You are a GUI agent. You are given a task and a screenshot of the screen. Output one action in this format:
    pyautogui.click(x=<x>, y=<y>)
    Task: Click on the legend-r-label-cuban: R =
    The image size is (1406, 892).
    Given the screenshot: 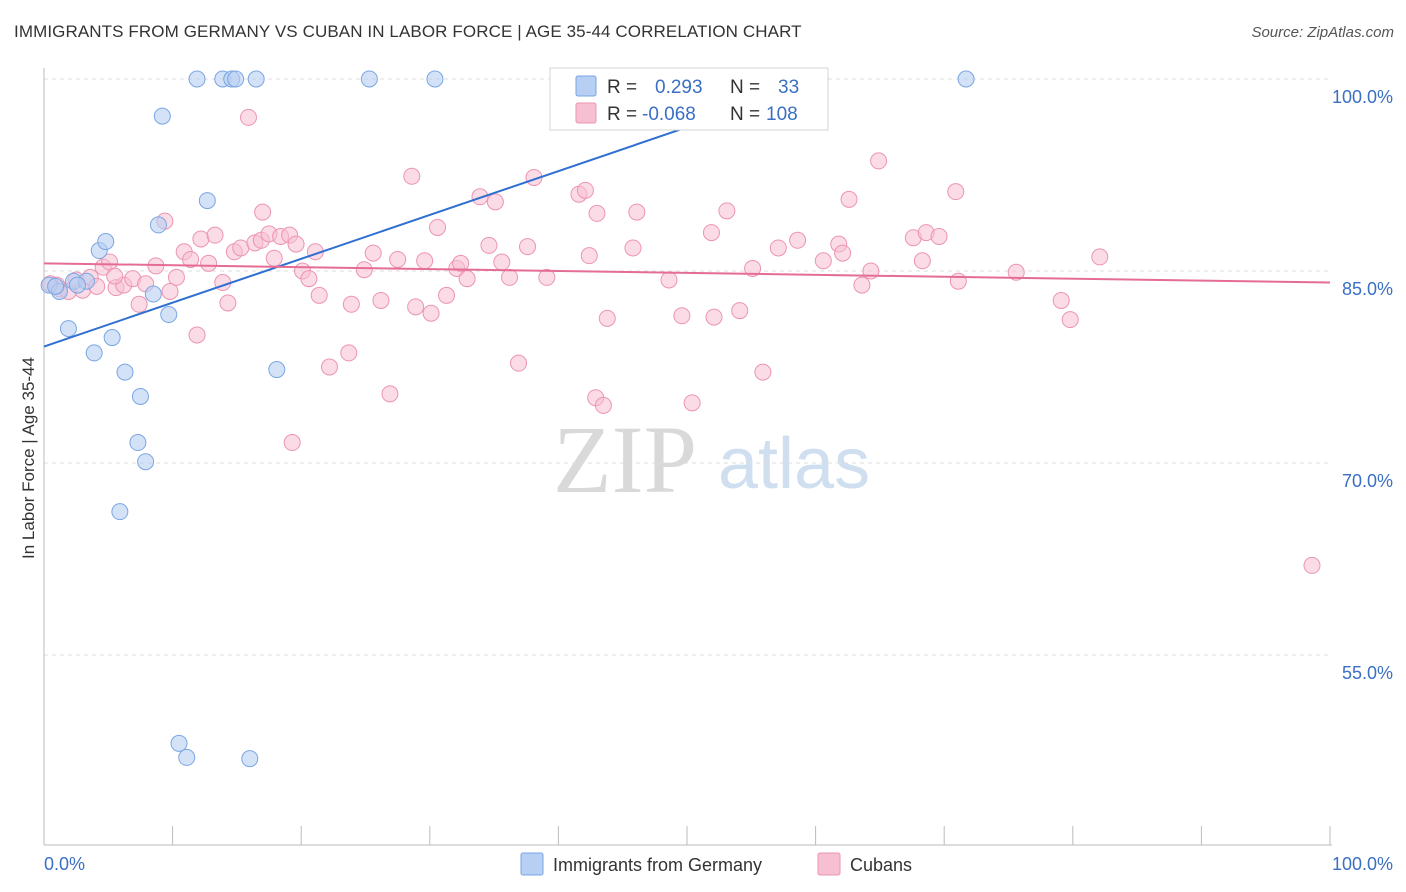 What is the action you would take?
    pyautogui.click(x=622, y=114)
    